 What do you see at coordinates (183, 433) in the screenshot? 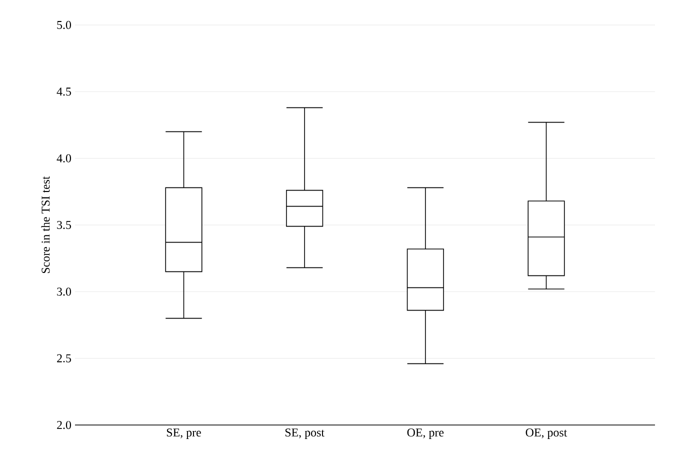
I see `x-tick-label: SE, pre` at bounding box center [183, 433].